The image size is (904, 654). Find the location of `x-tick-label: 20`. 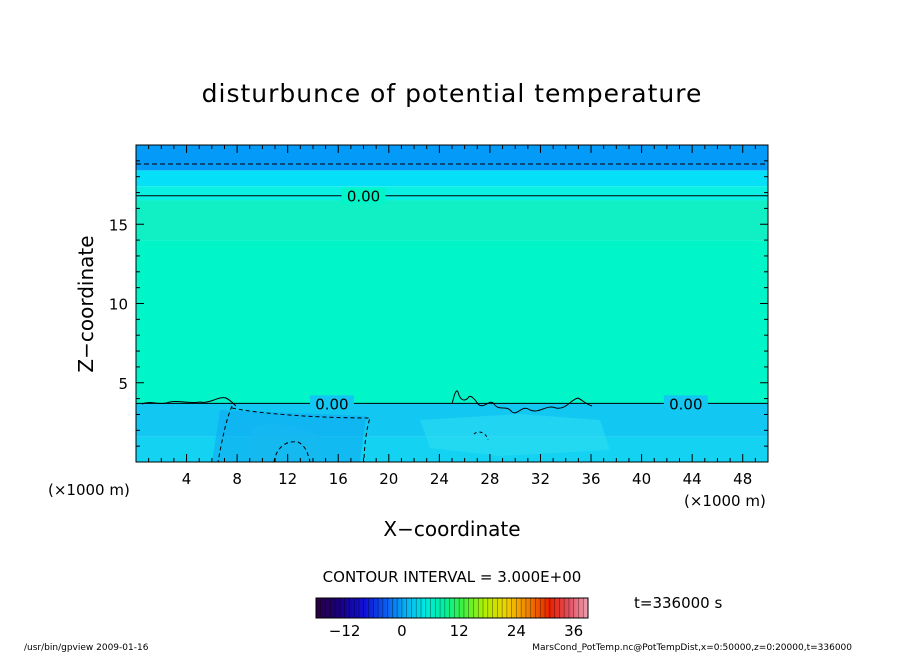

x-tick-label: 20 is located at coordinates (388, 479).